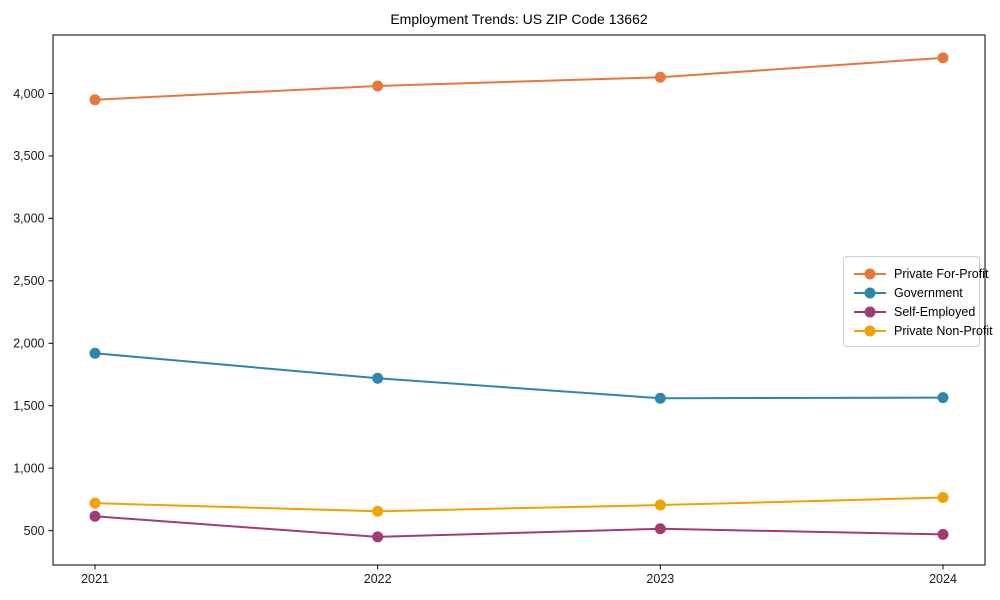 The height and width of the screenshot is (600, 1000). Describe the element at coordinates (943, 330) in the screenshot. I see `legend-label: Private Non-Profit` at that location.